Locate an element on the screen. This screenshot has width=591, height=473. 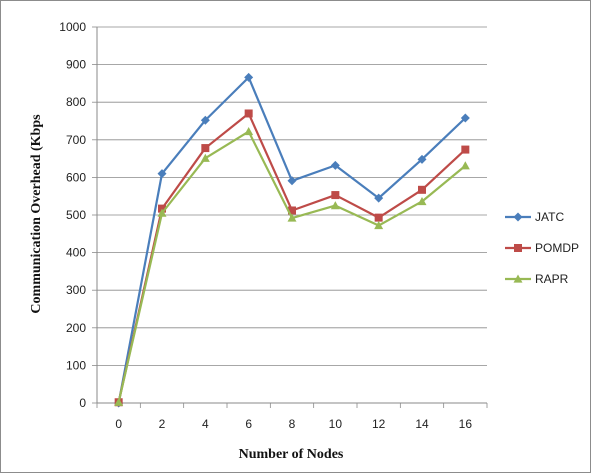
y-tick-label: 500 is located at coordinates (76, 215).